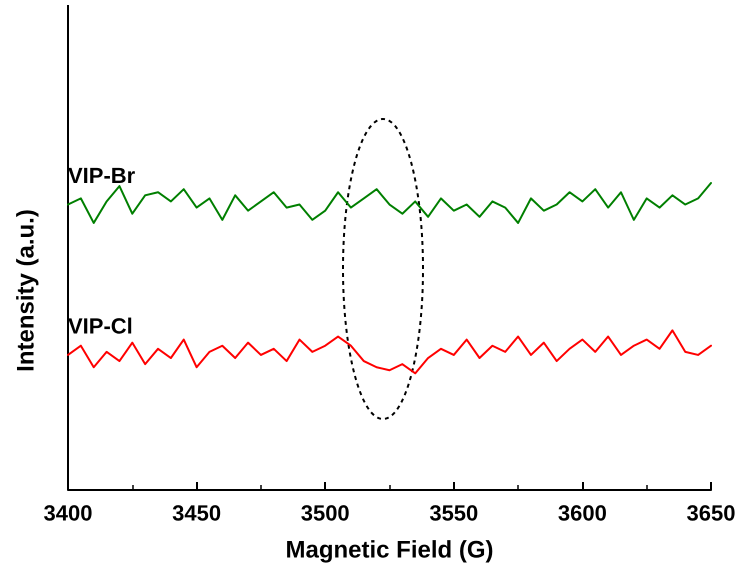 This screenshot has height=581, width=750. I want to click on series-label: VIP-Br, so click(102, 175).